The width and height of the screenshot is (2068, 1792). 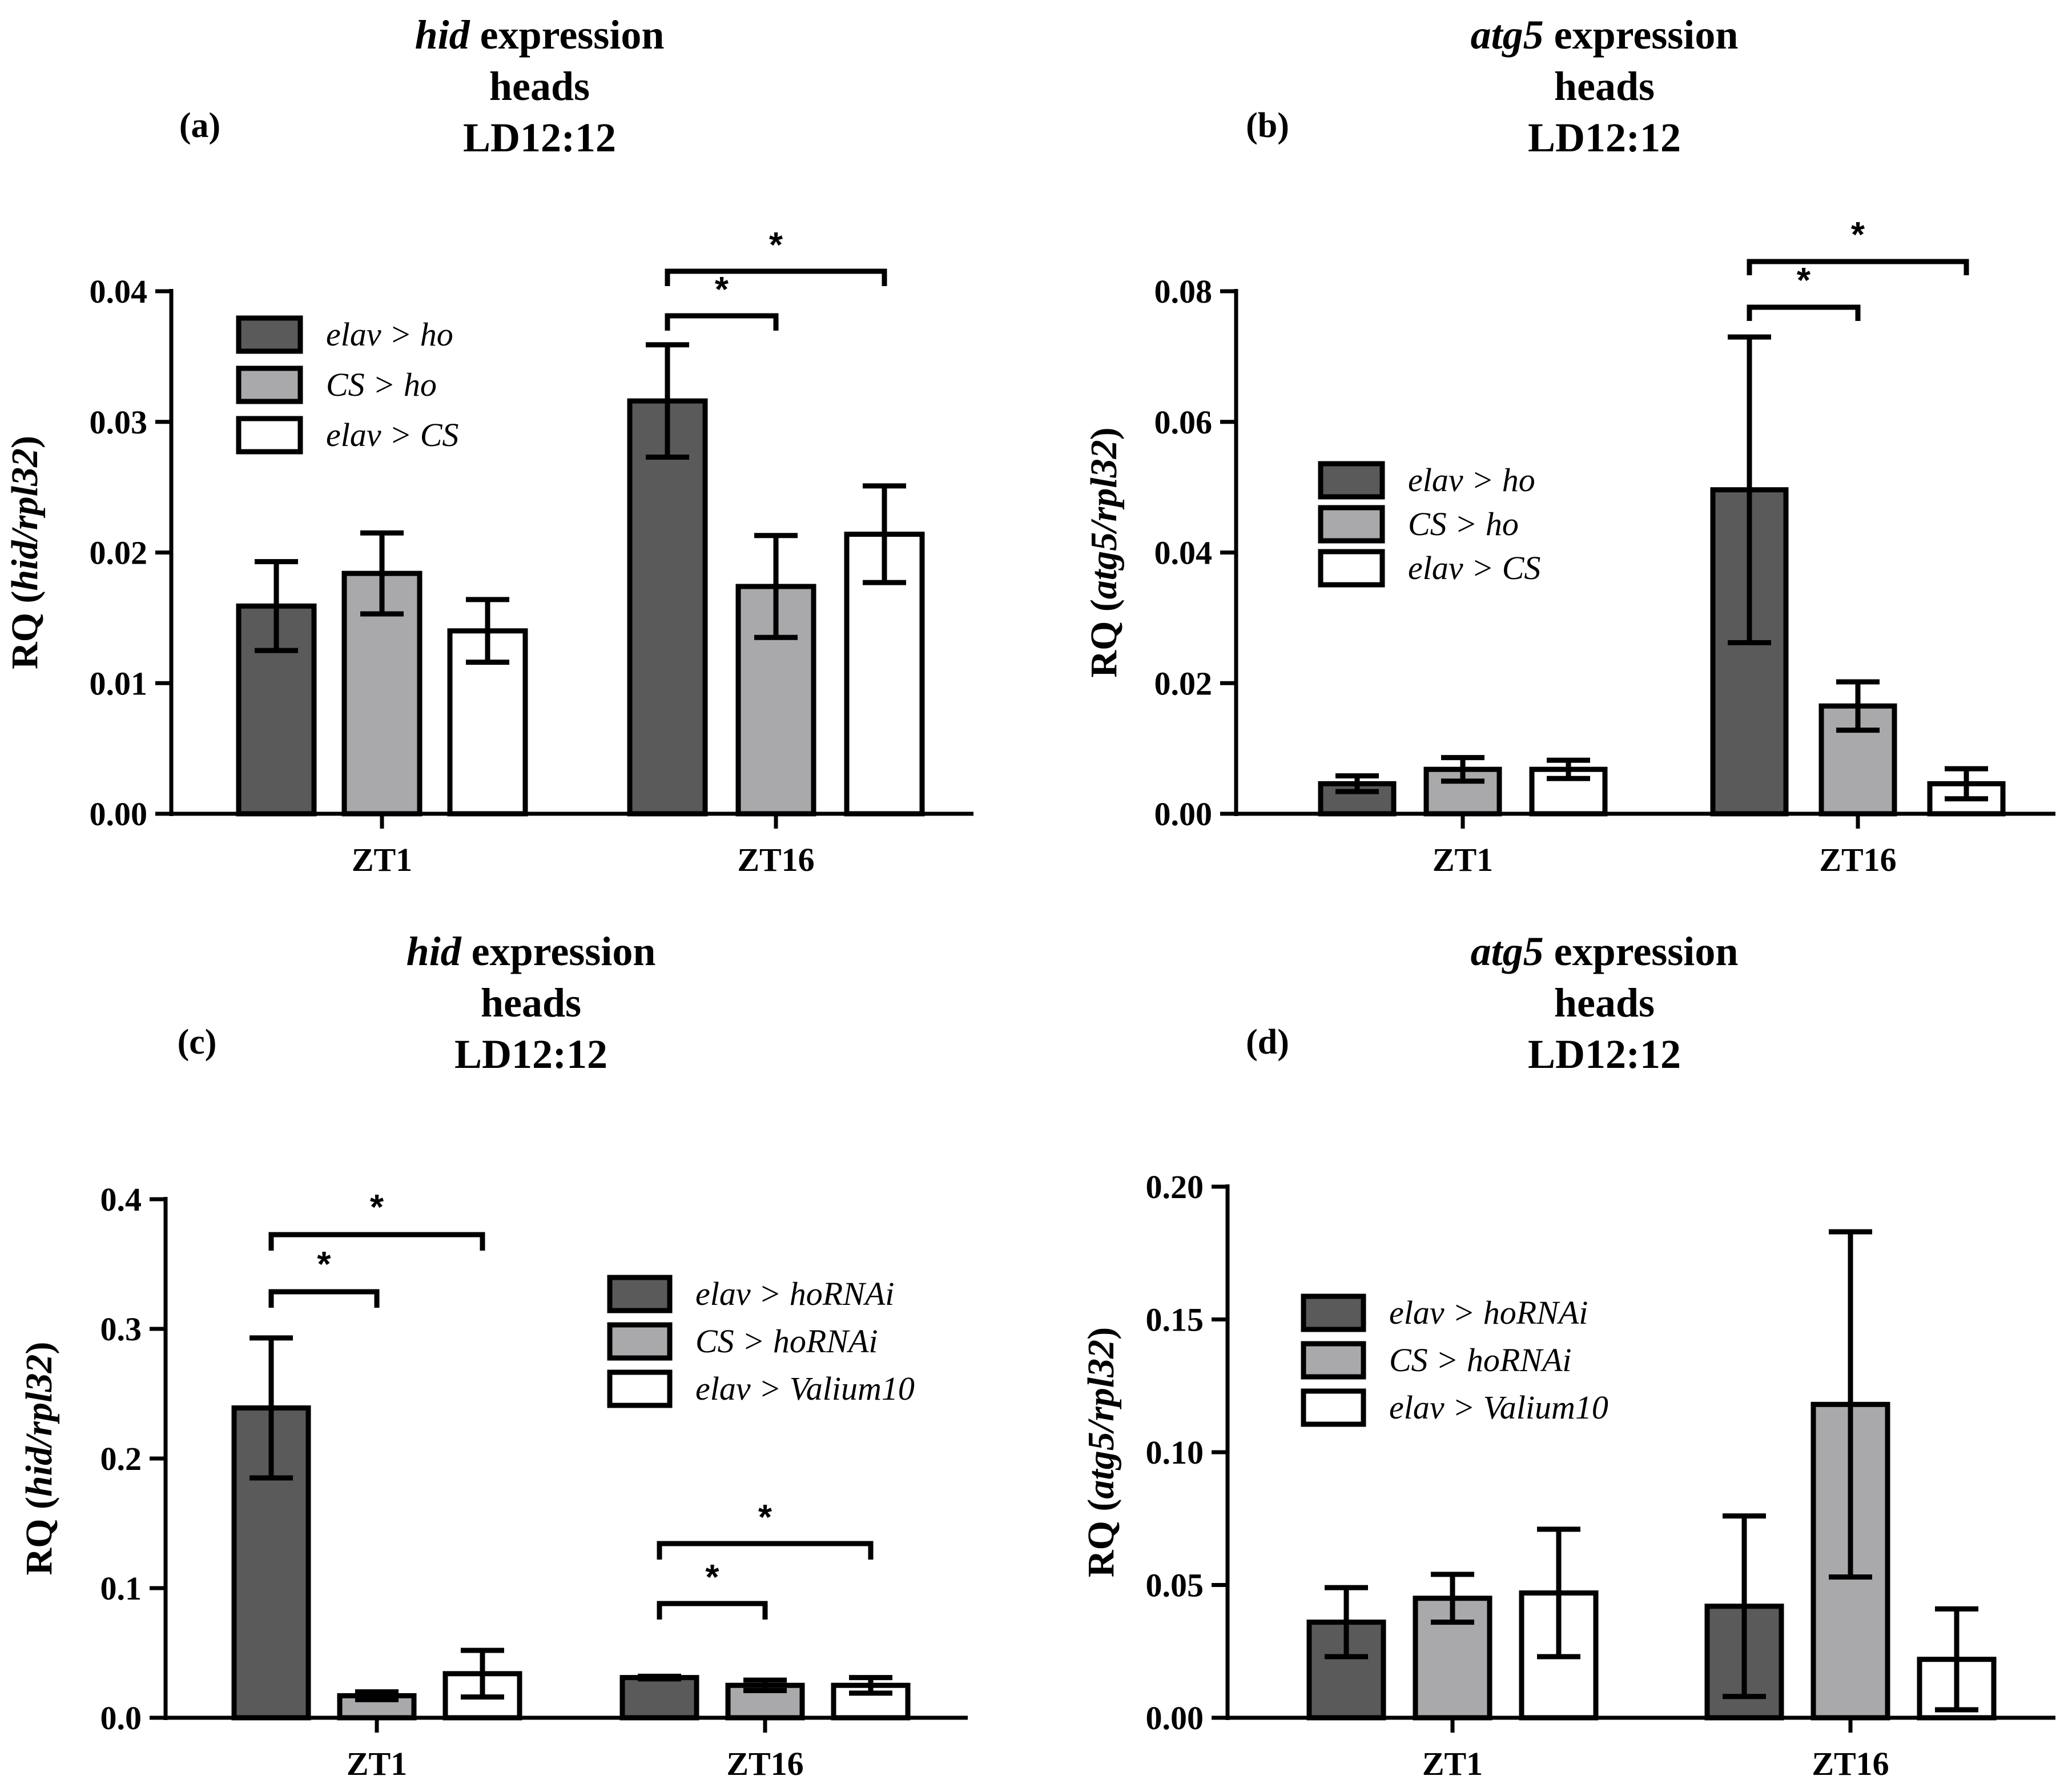 I want to click on chart-title: atg5 expression, so click(x=1605, y=952).